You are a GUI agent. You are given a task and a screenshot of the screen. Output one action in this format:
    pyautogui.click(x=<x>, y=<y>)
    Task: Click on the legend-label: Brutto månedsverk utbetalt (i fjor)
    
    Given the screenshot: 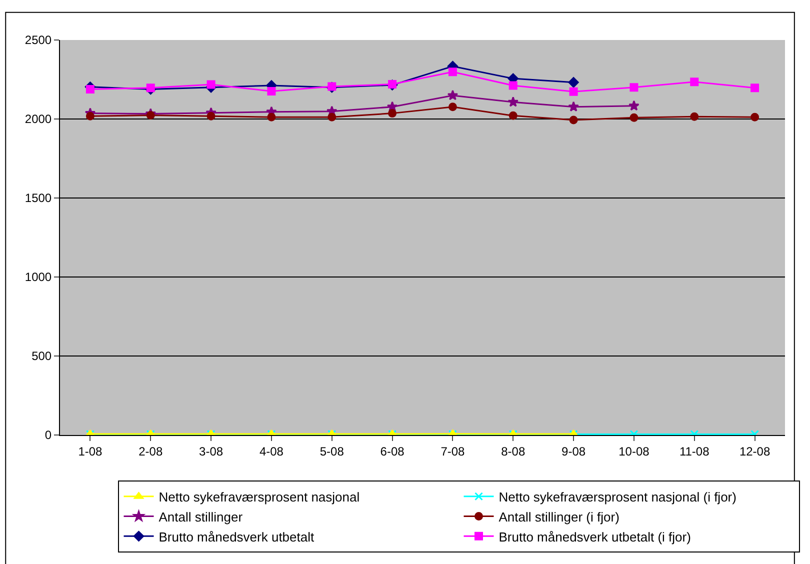 What is the action you would take?
    pyautogui.click(x=594, y=536)
    